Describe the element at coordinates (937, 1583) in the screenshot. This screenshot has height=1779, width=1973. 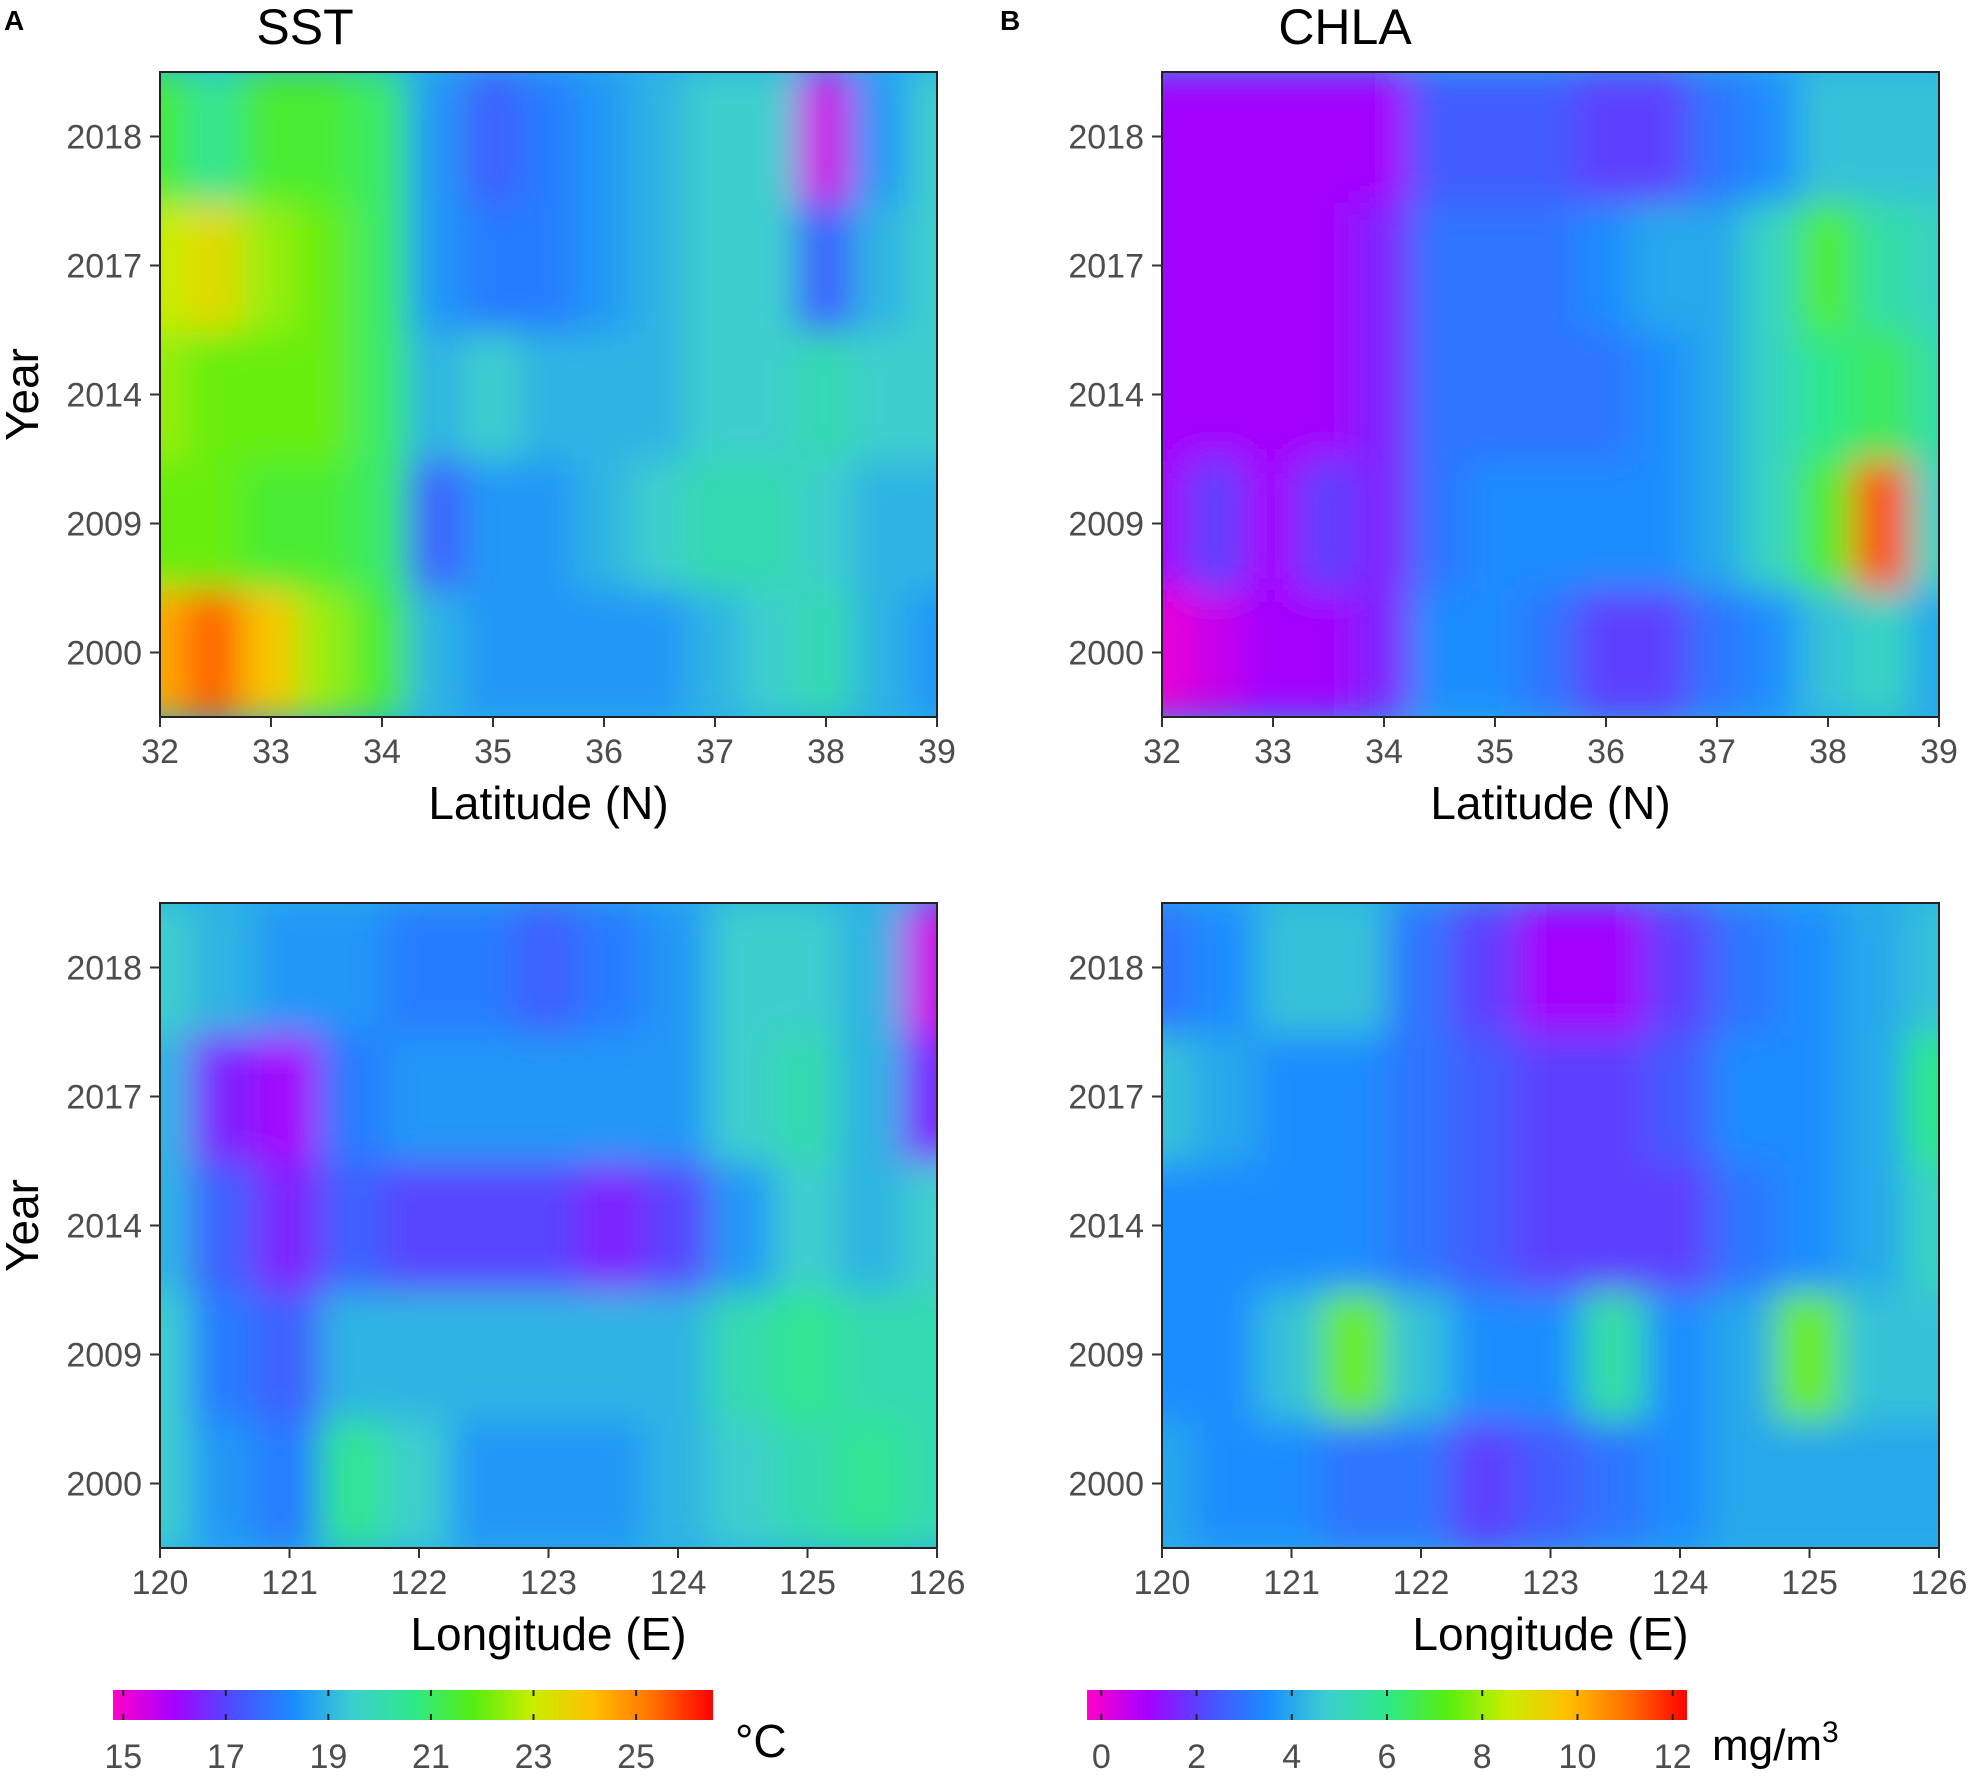
I see `x-tick-label: 126` at that location.